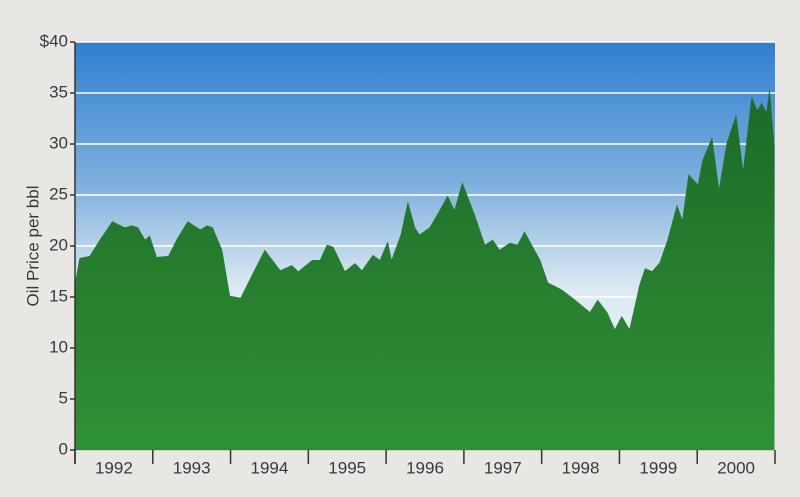  What do you see at coordinates (58, 142) in the screenshot?
I see `y-tick-label: 30` at bounding box center [58, 142].